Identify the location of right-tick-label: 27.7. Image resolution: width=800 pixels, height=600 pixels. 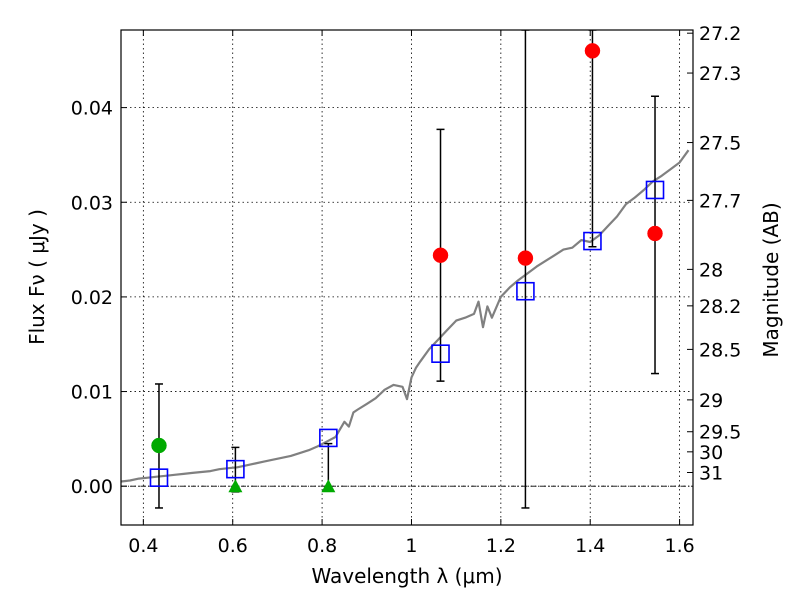
(720, 201).